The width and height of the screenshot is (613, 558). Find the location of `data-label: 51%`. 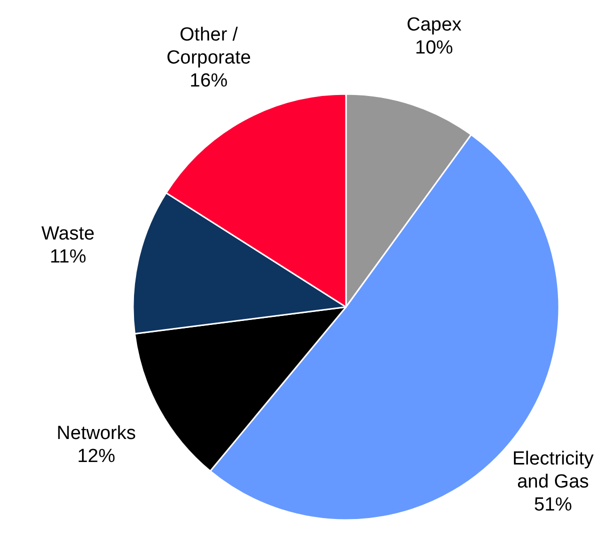

data-label: 51% is located at coordinates (553, 505).